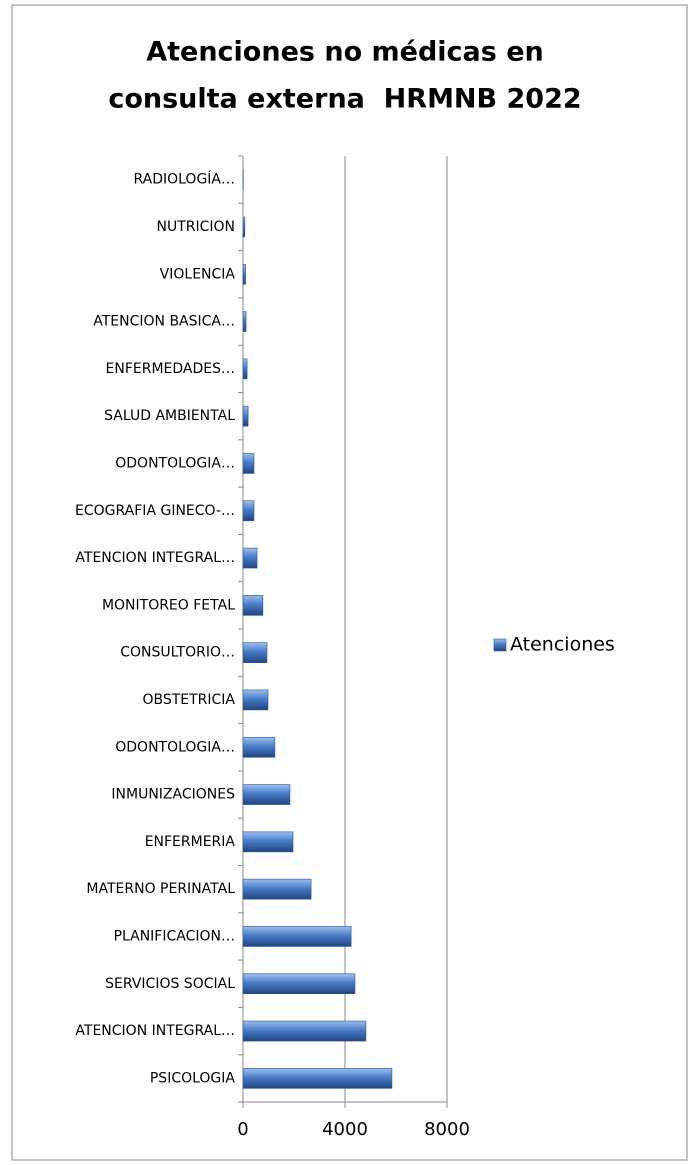 The width and height of the screenshot is (692, 1165). Describe the element at coordinates (562, 645) in the screenshot. I see `legend-label: Atenciones` at that location.